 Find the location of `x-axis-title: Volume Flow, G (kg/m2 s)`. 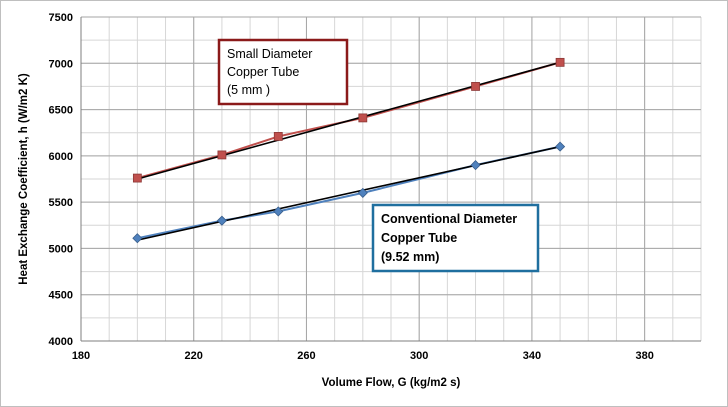

x-axis-title: Volume Flow, G (kg/m2 s) is located at coordinates (391, 383).